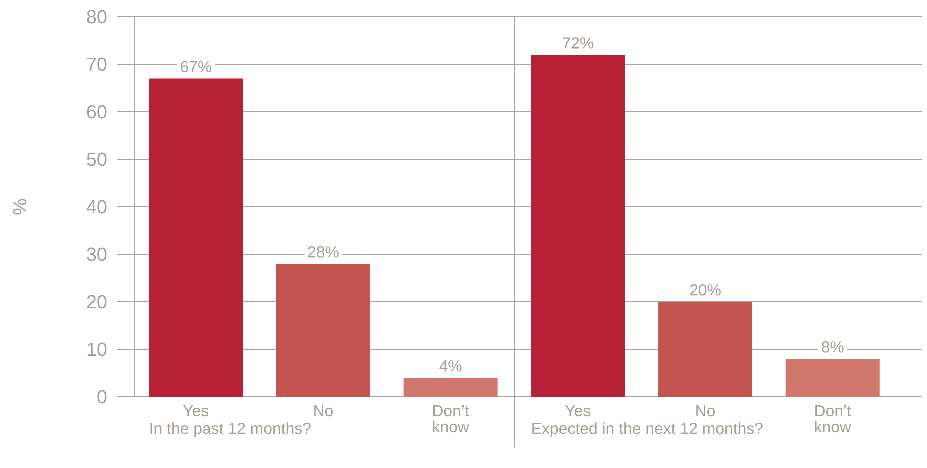  I want to click on y-tick-label: 70, so click(97, 65).